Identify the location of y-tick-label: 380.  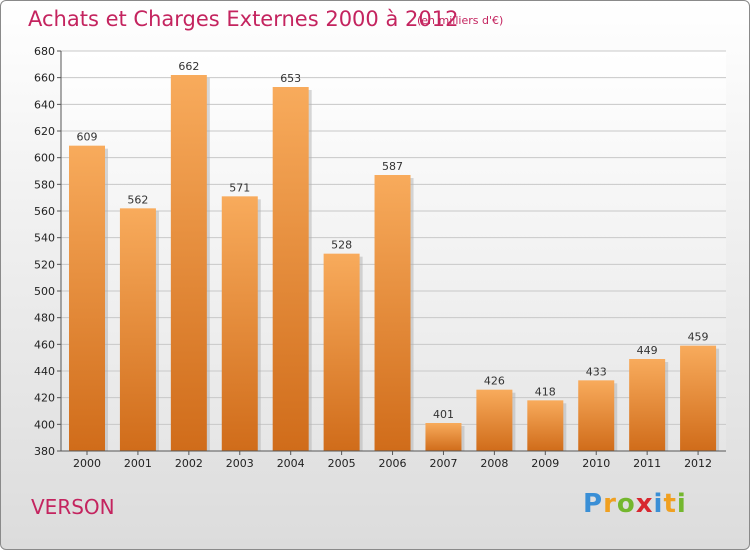
(44, 451).